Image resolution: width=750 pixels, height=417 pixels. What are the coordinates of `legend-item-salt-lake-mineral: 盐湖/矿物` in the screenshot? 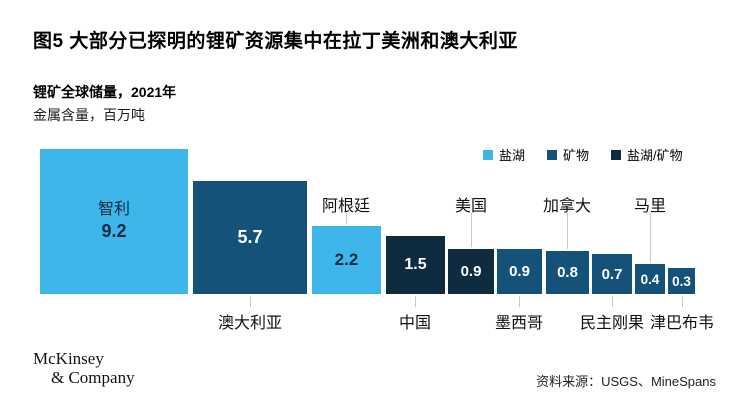 It's located at (647, 154).